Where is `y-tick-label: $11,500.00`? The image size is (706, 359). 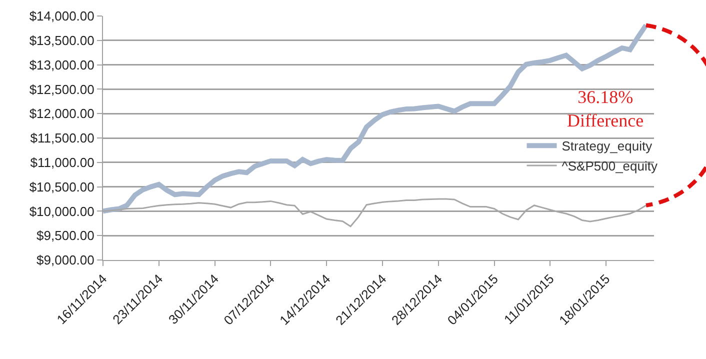
y-tick-label: $11,500.00 is located at coordinates (62, 138).